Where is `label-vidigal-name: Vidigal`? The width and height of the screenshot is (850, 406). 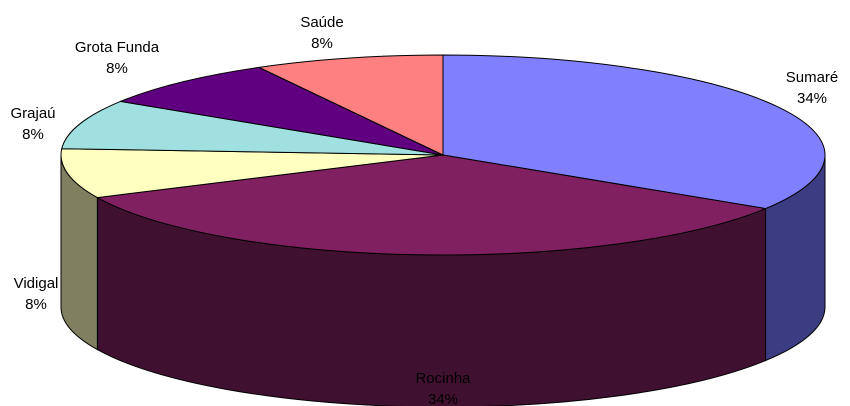
label-vidigal-name: Vidigal is located at coordinates (36, 283).